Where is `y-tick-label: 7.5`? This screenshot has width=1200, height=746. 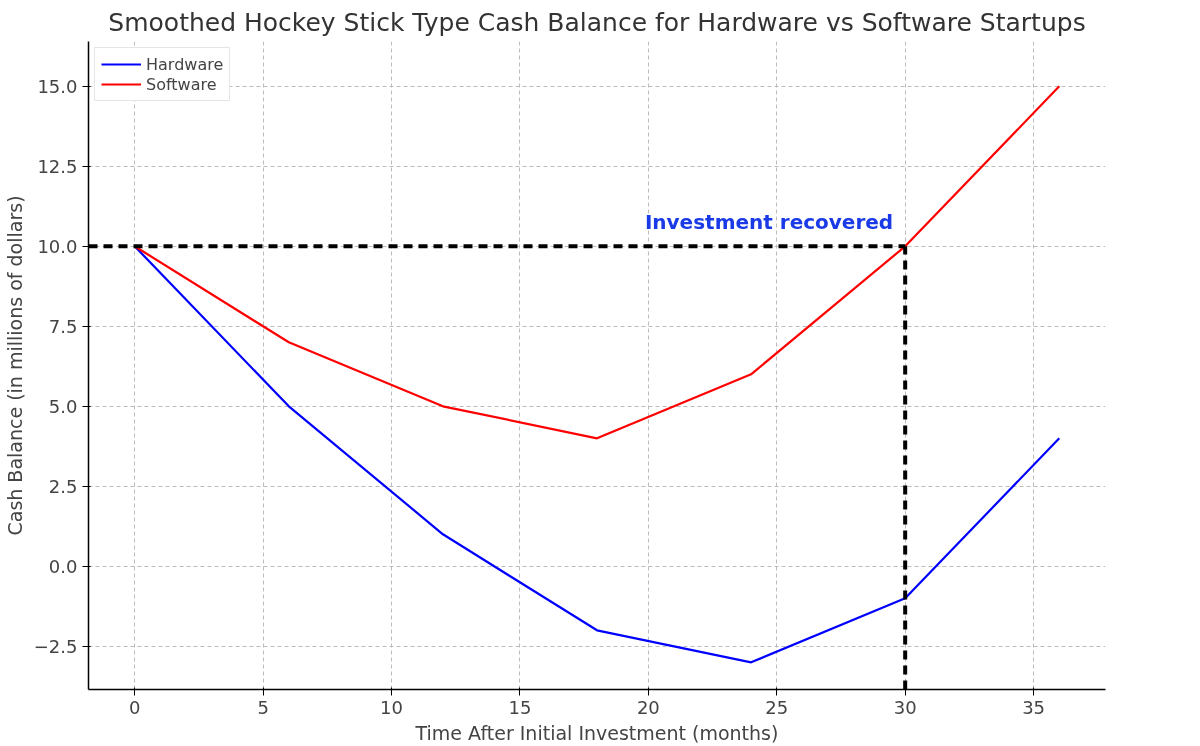 y-tick-label: 7.5 is located at coordinates (63, 326).